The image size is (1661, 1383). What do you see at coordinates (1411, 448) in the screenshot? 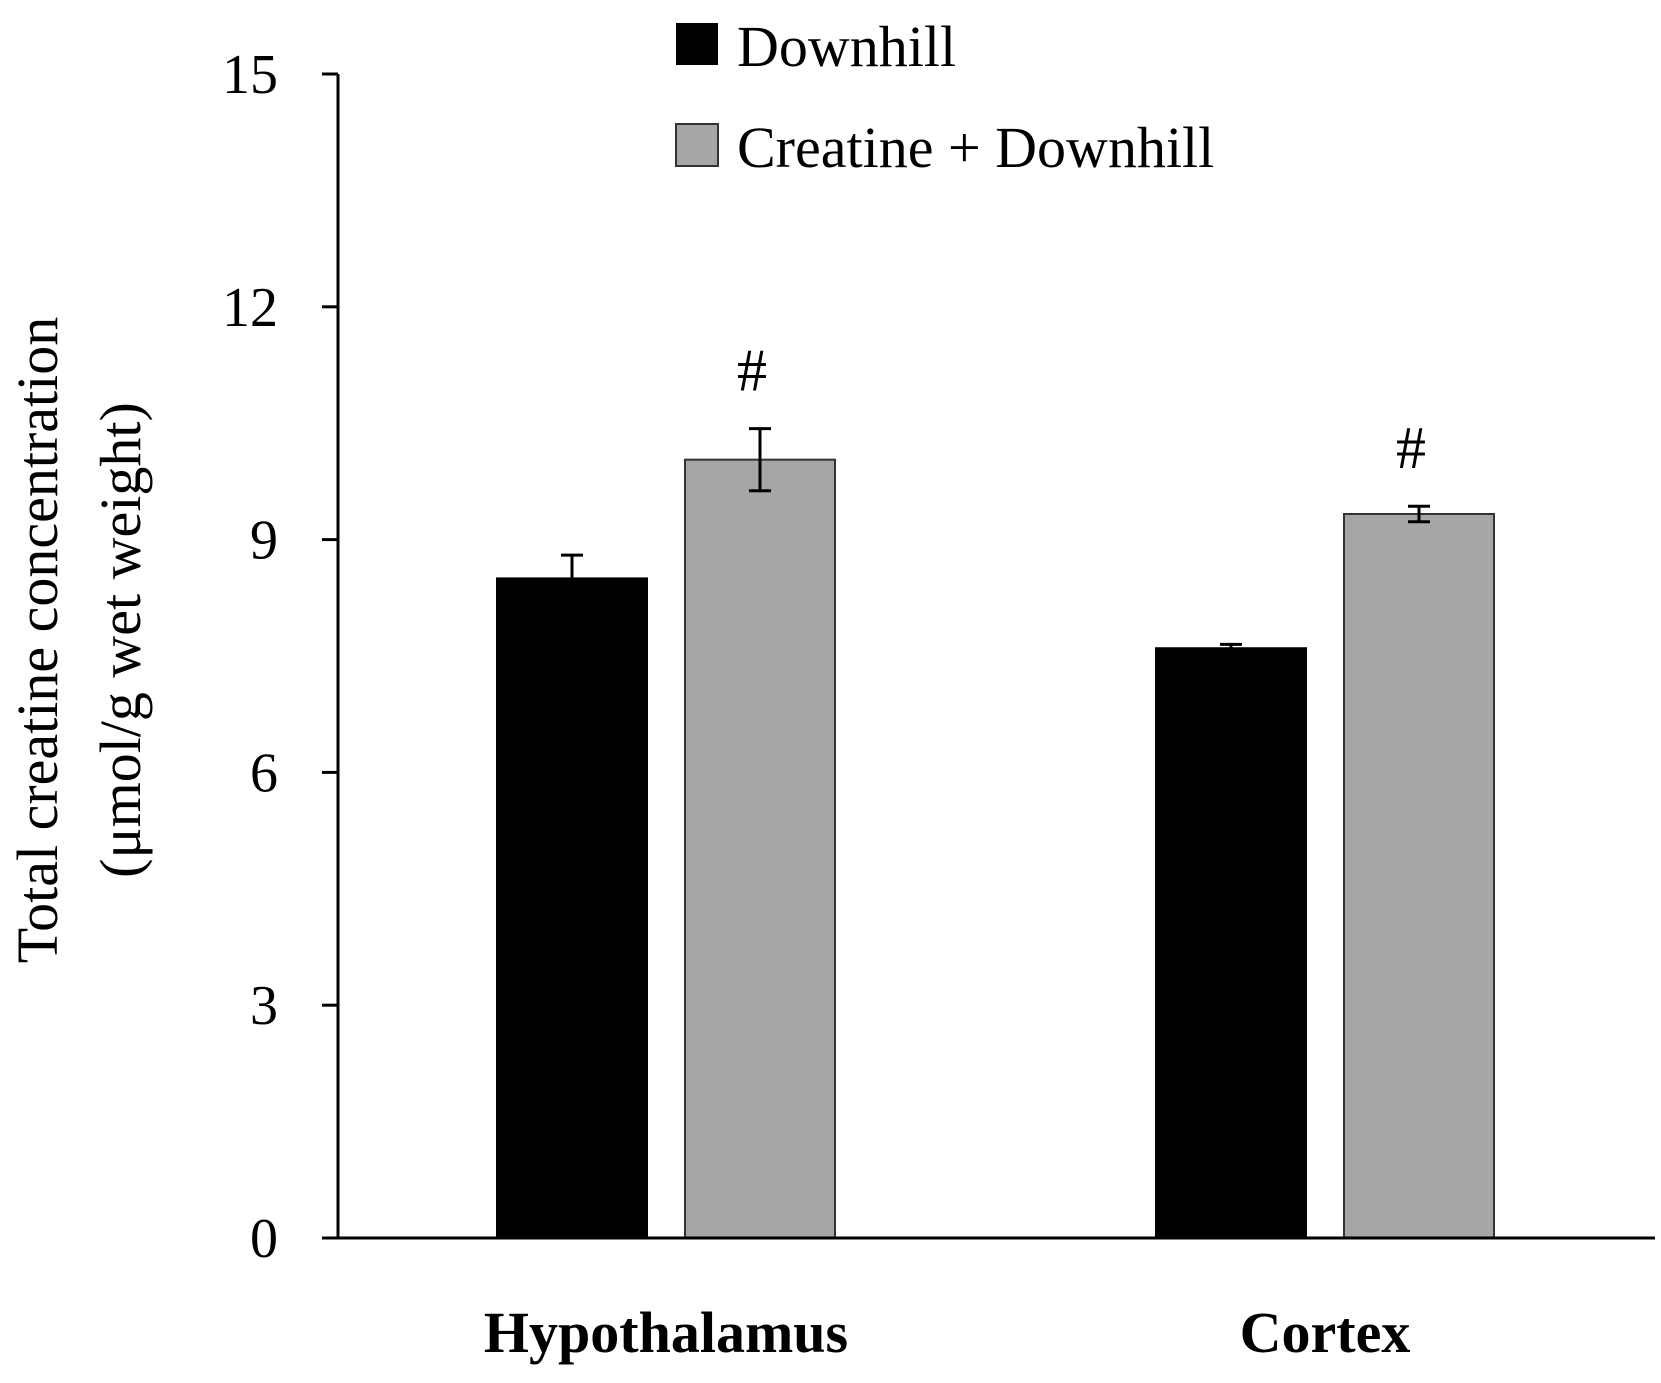
I see `significance-marker-cortex: #` at bounding box center [1411, 448].